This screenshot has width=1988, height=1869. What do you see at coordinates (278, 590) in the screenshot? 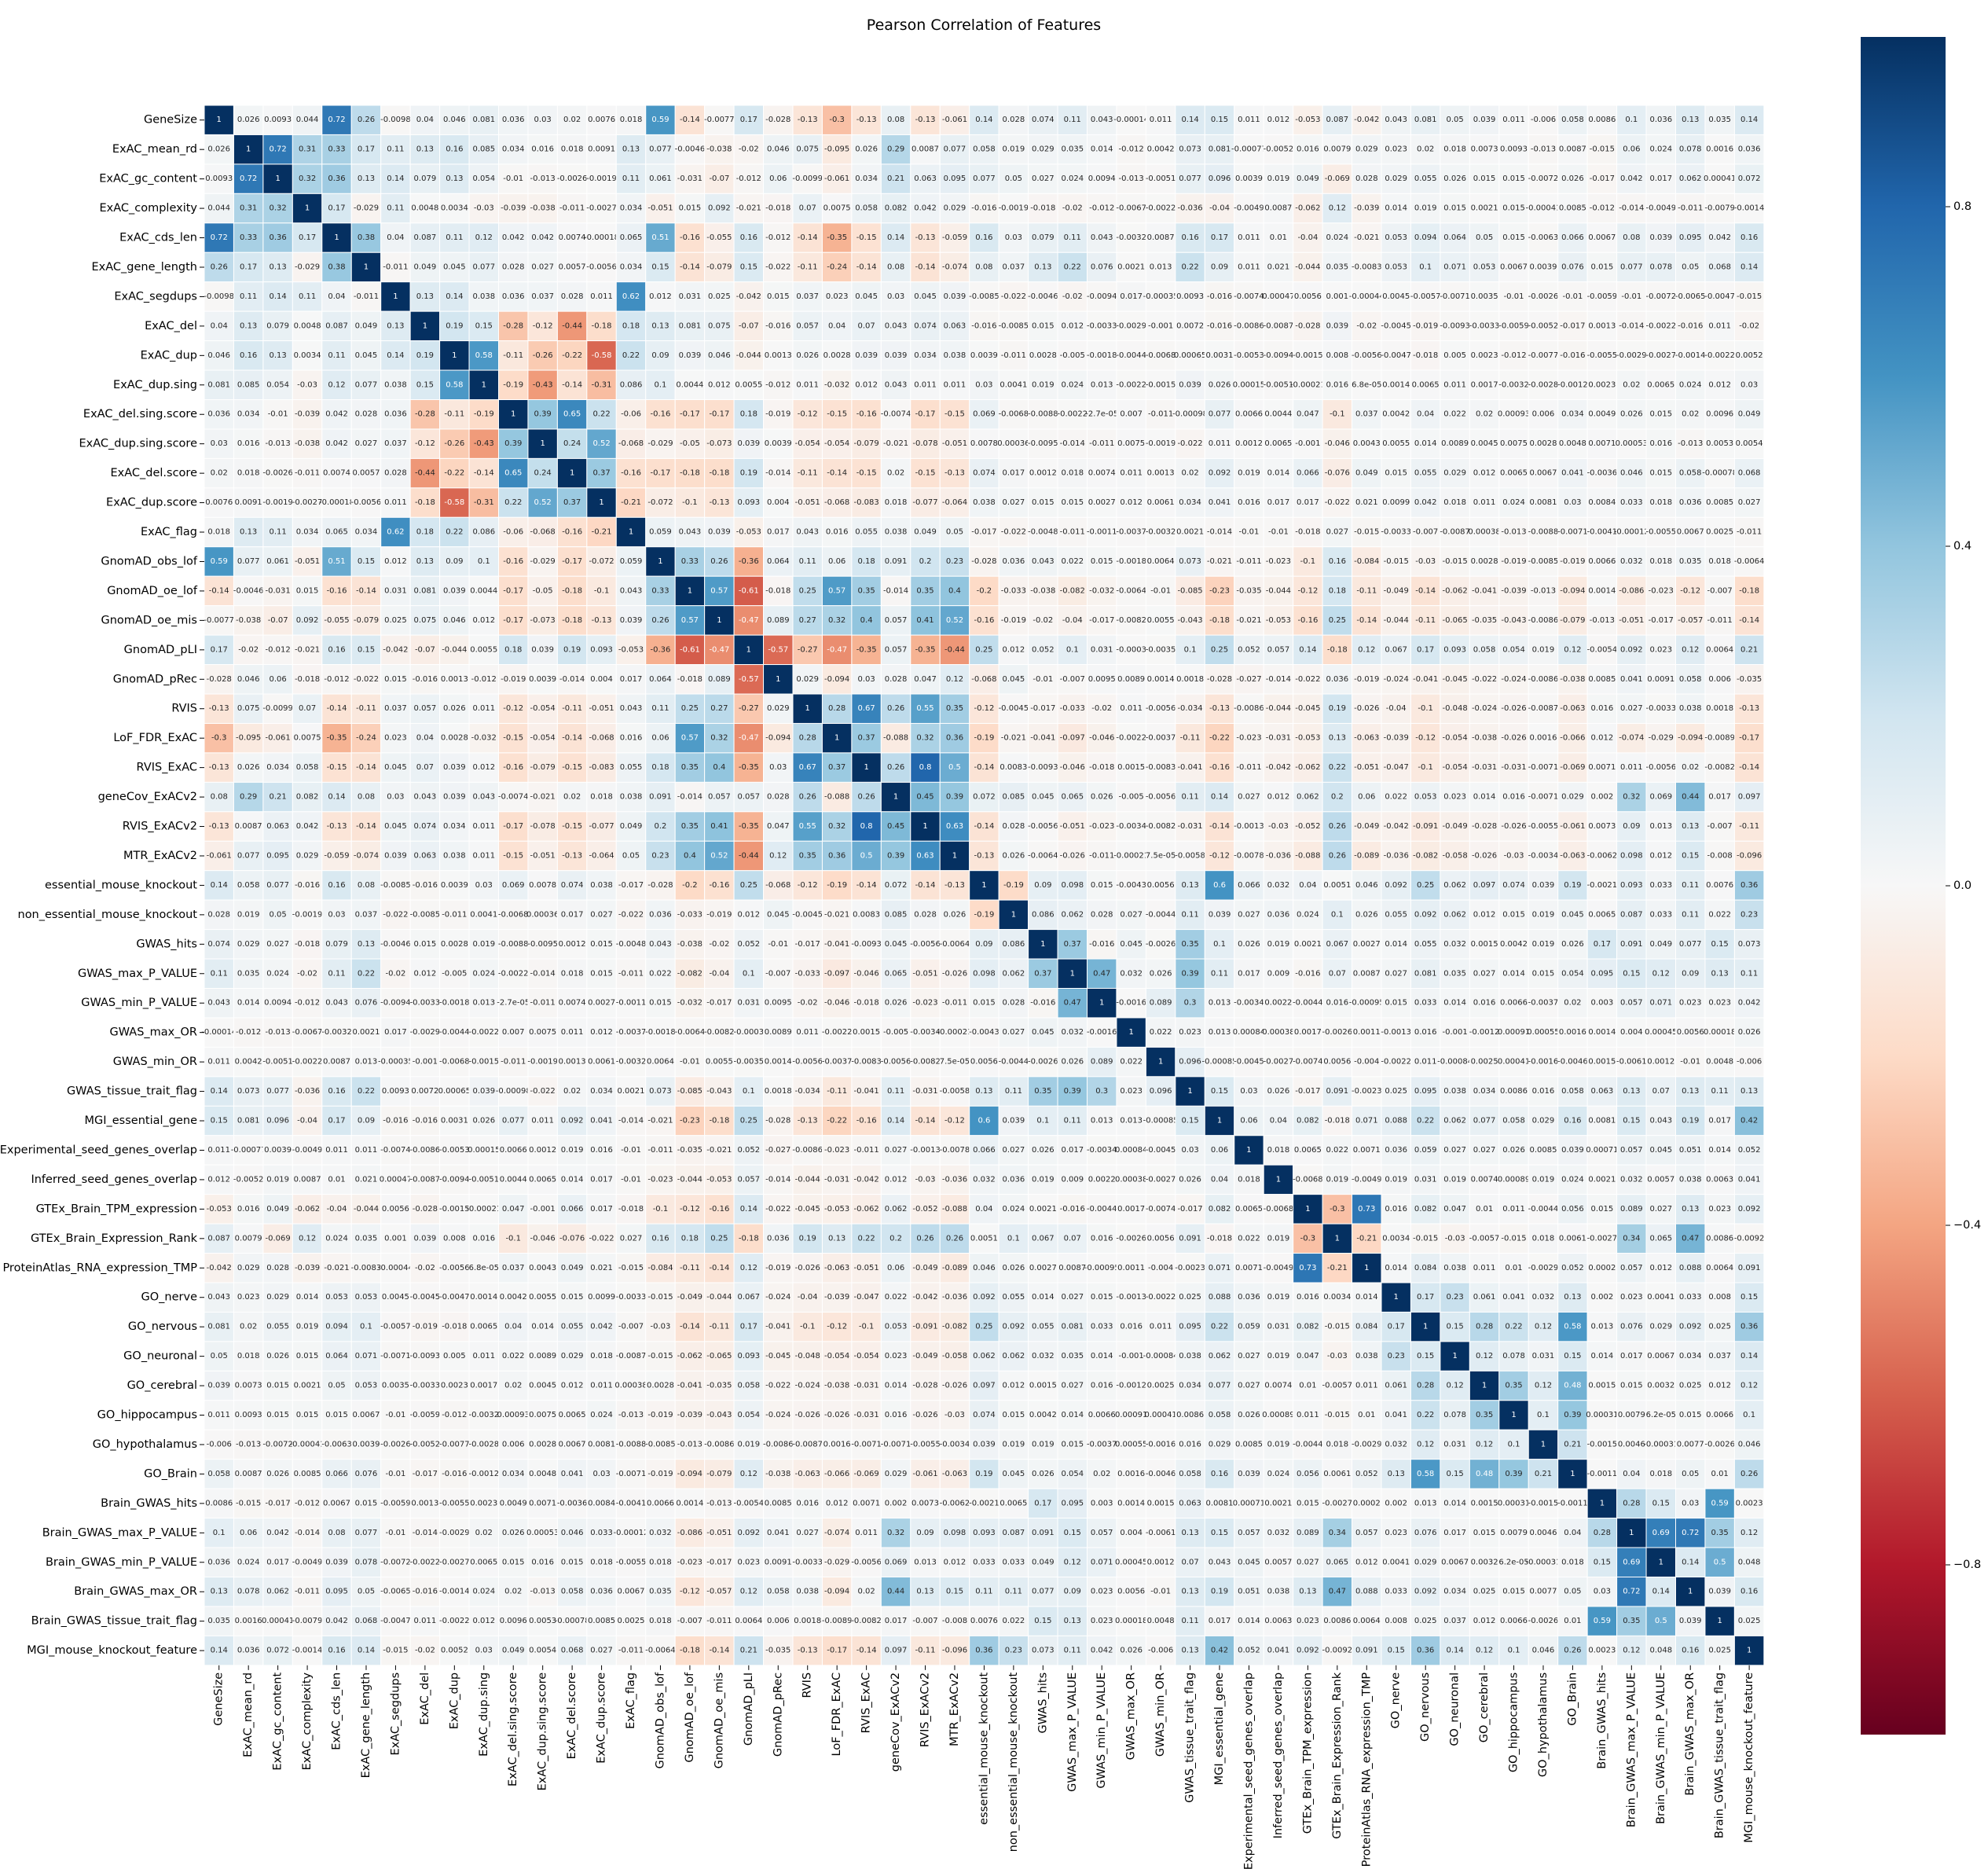
I see `cell-value-label: -0.031` at bounding box center [278, 590].